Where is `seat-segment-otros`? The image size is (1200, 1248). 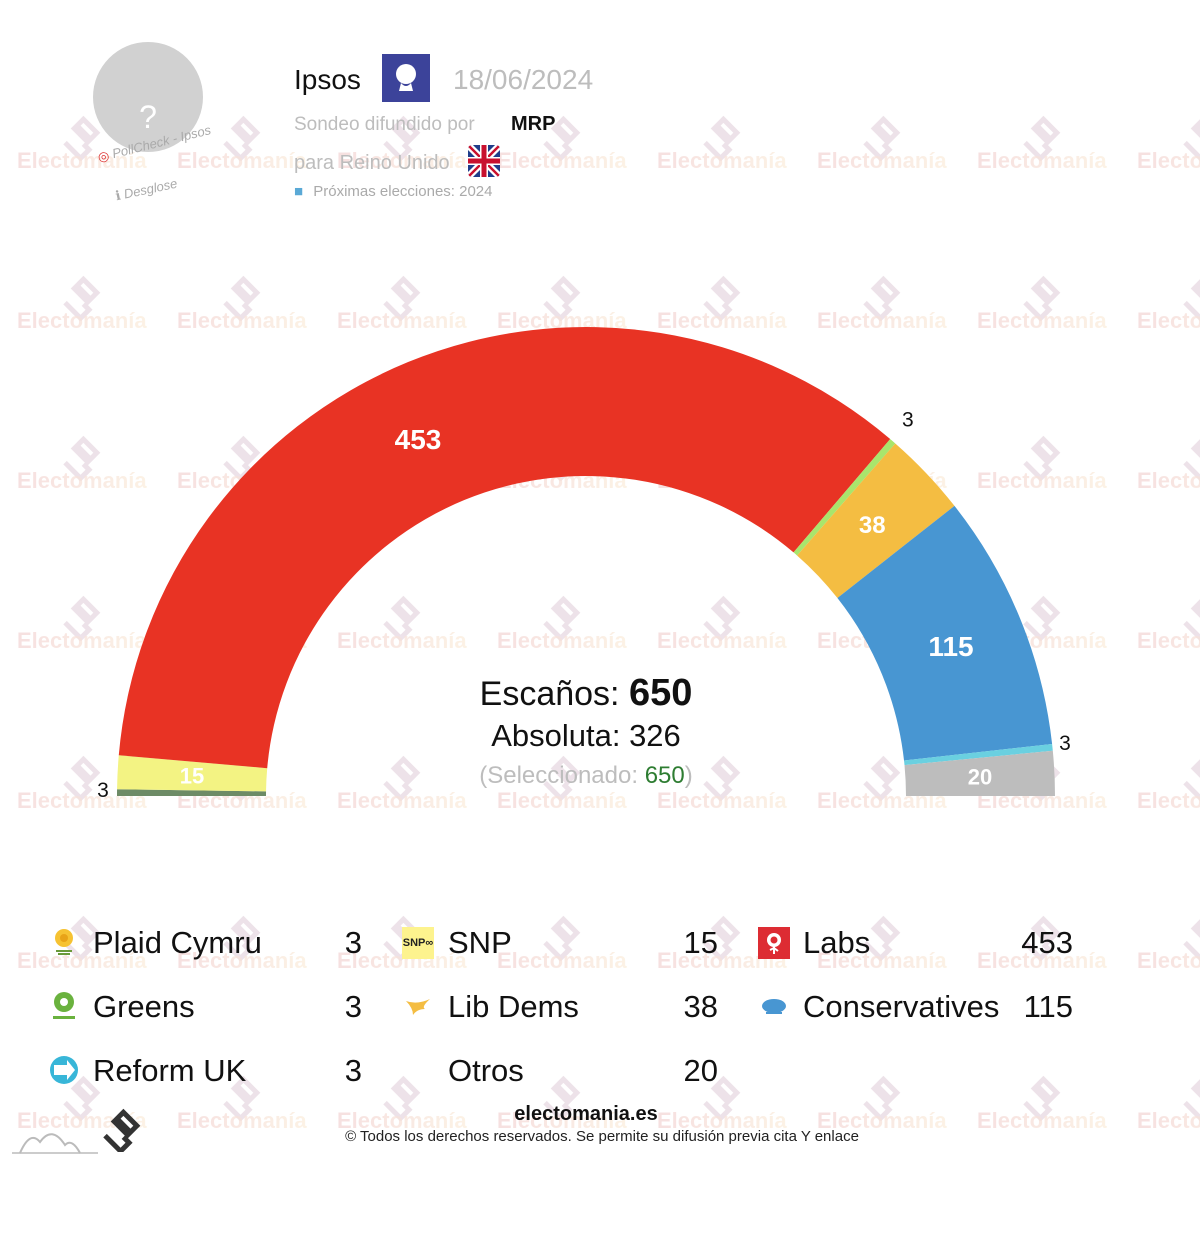
seat-segment-otros is located at coordinates (979, 773).